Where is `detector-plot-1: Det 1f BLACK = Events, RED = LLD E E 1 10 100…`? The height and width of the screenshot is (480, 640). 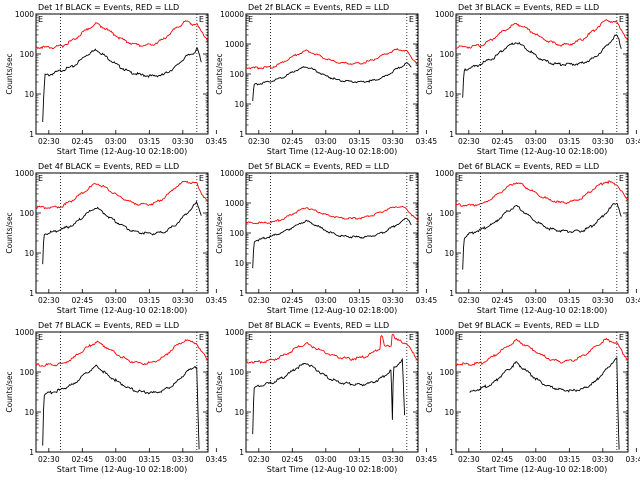
detector-plot-1: Det 1f BLACK = Events, RED = LLD E E 1 10 100… is located at coordinates (116, 79).